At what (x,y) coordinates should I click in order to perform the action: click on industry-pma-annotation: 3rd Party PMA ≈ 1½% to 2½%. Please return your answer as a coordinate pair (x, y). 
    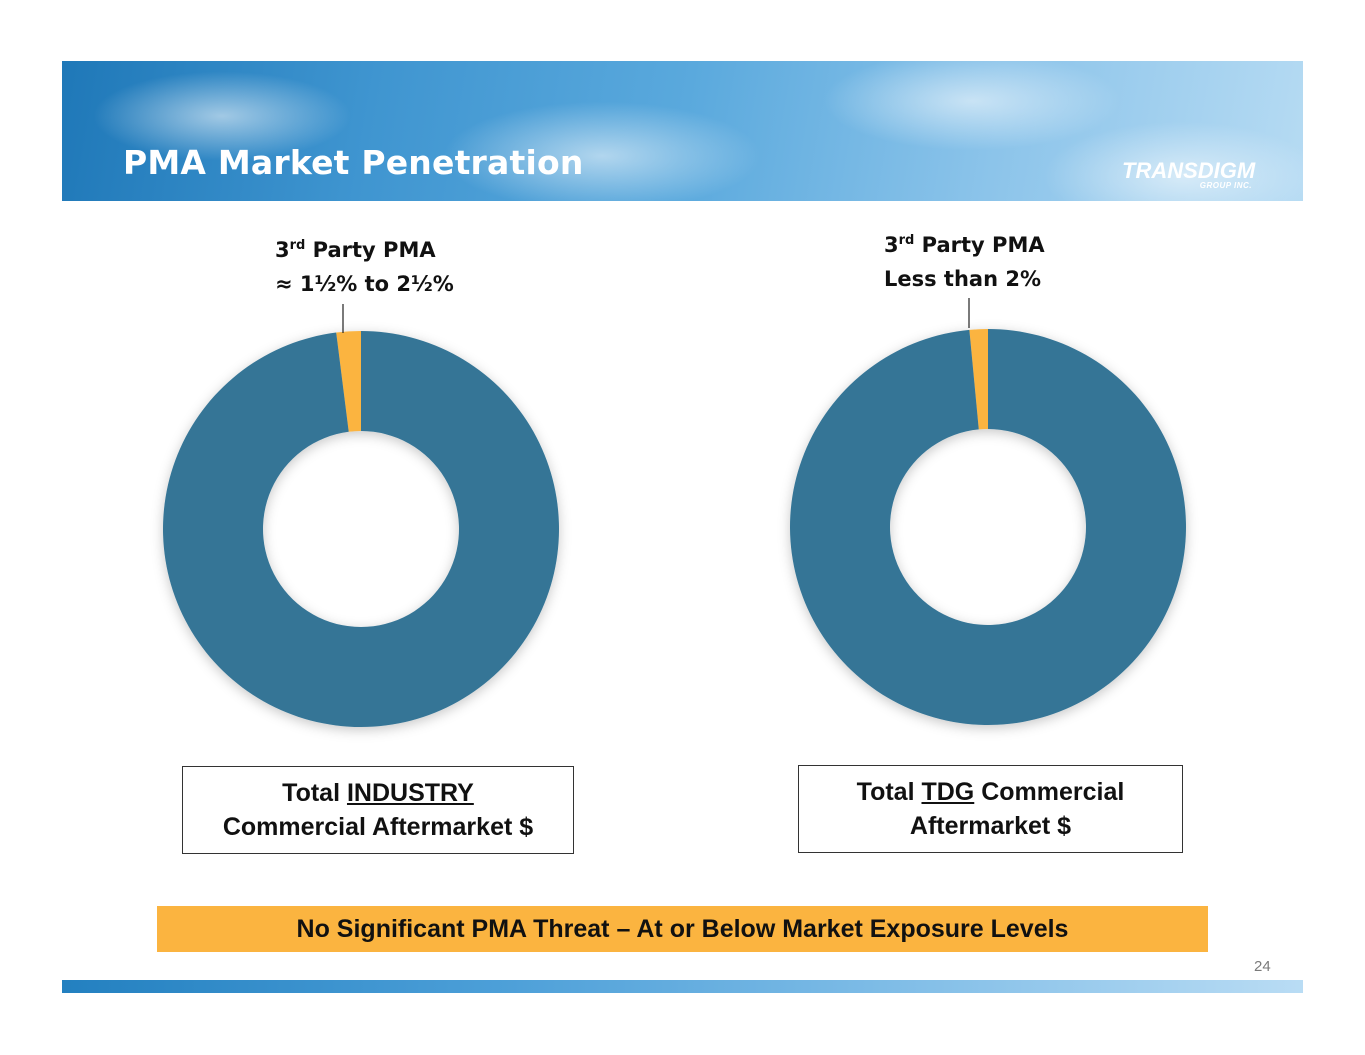
    Looking at the image, I should click on (364, 267).